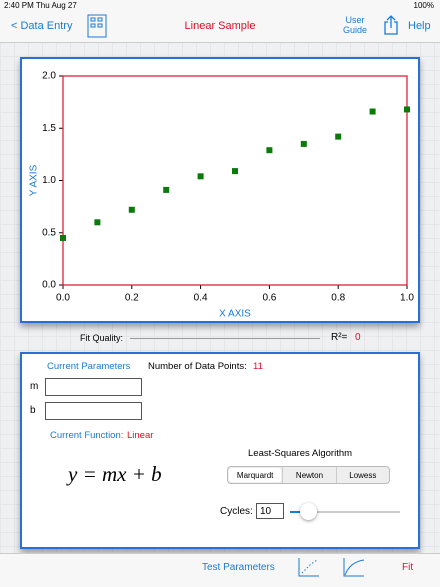 This screenshot has height=587, width=440. What do you see at coordinates (238, 567) in the screenshot?
I see `test-parameters-button: Test Parameters` at bounding box center [238, 567].